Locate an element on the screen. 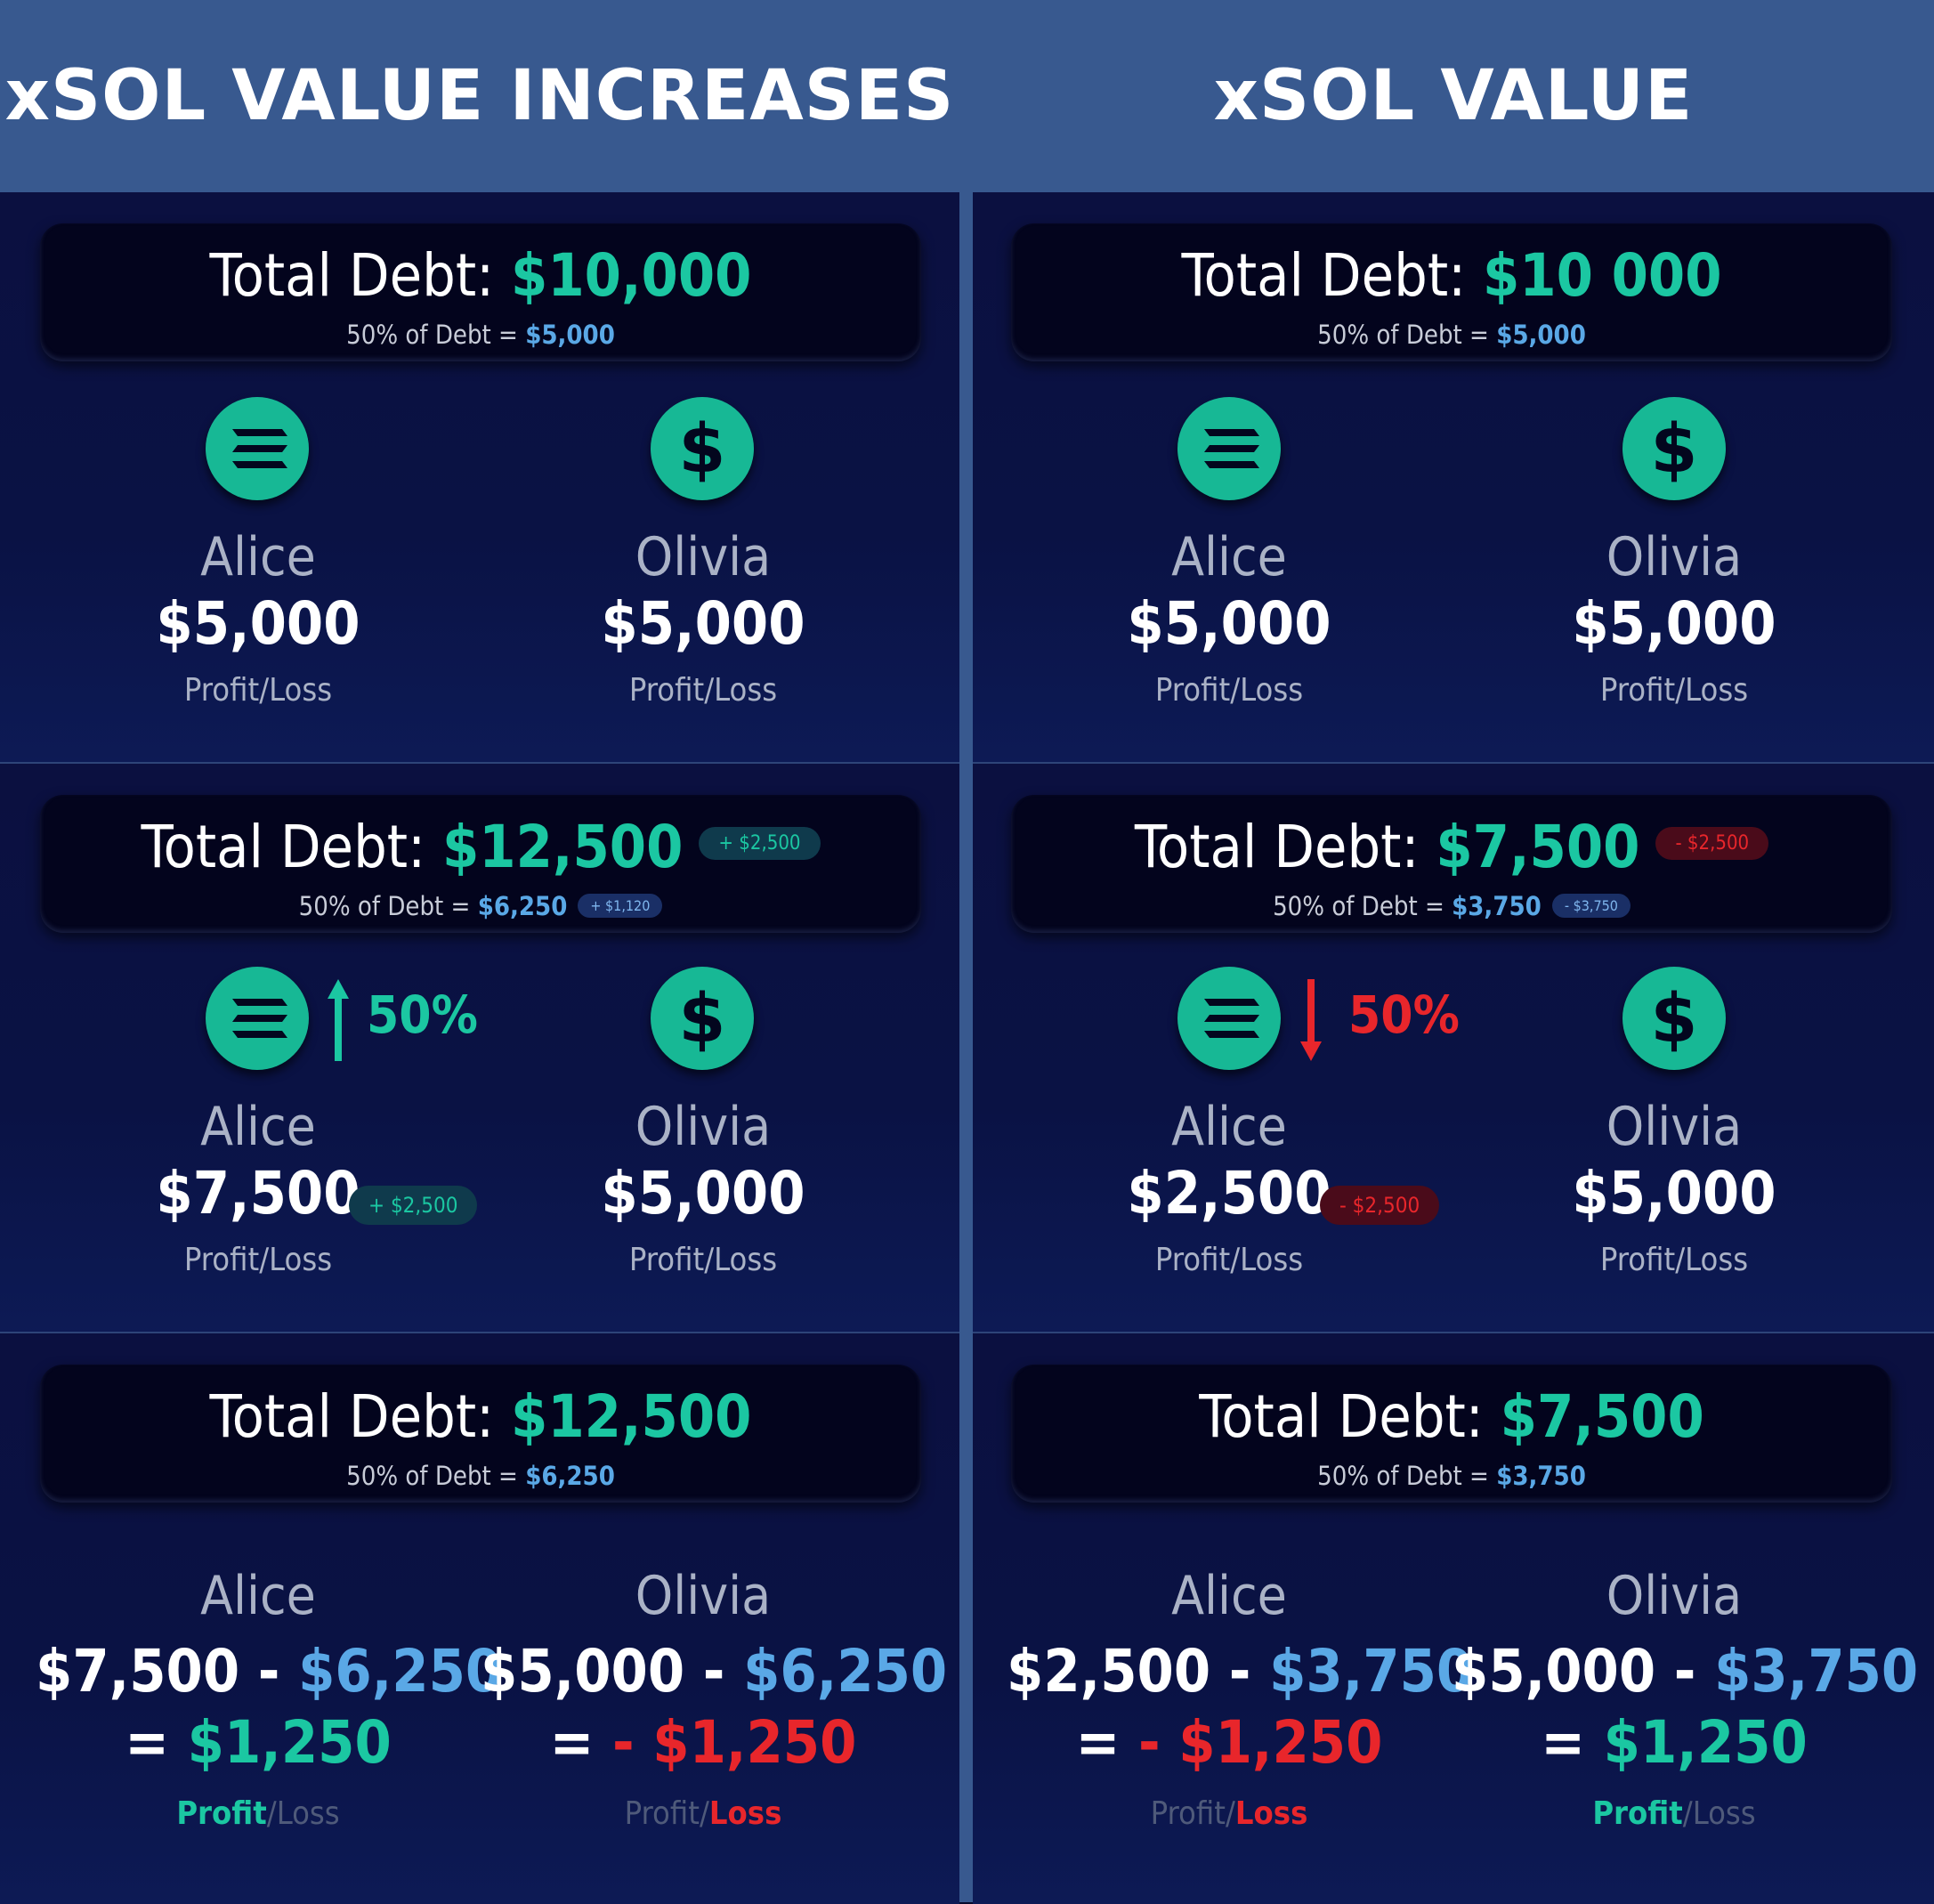 The width and height of the screenshot is (1934, 1904). arrow-down-icon is located at coordinates (1311, 1020).